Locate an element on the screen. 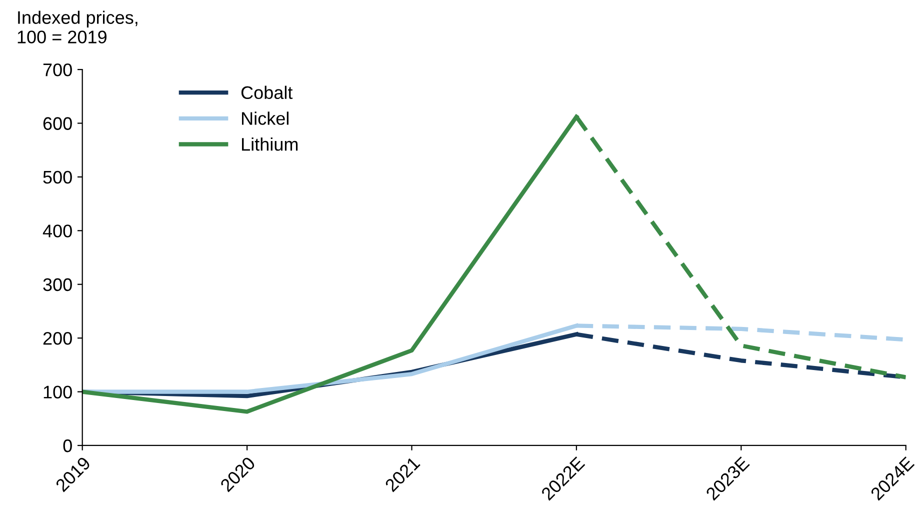  y-tick-label: 400 is located at coordinates (57, 231).